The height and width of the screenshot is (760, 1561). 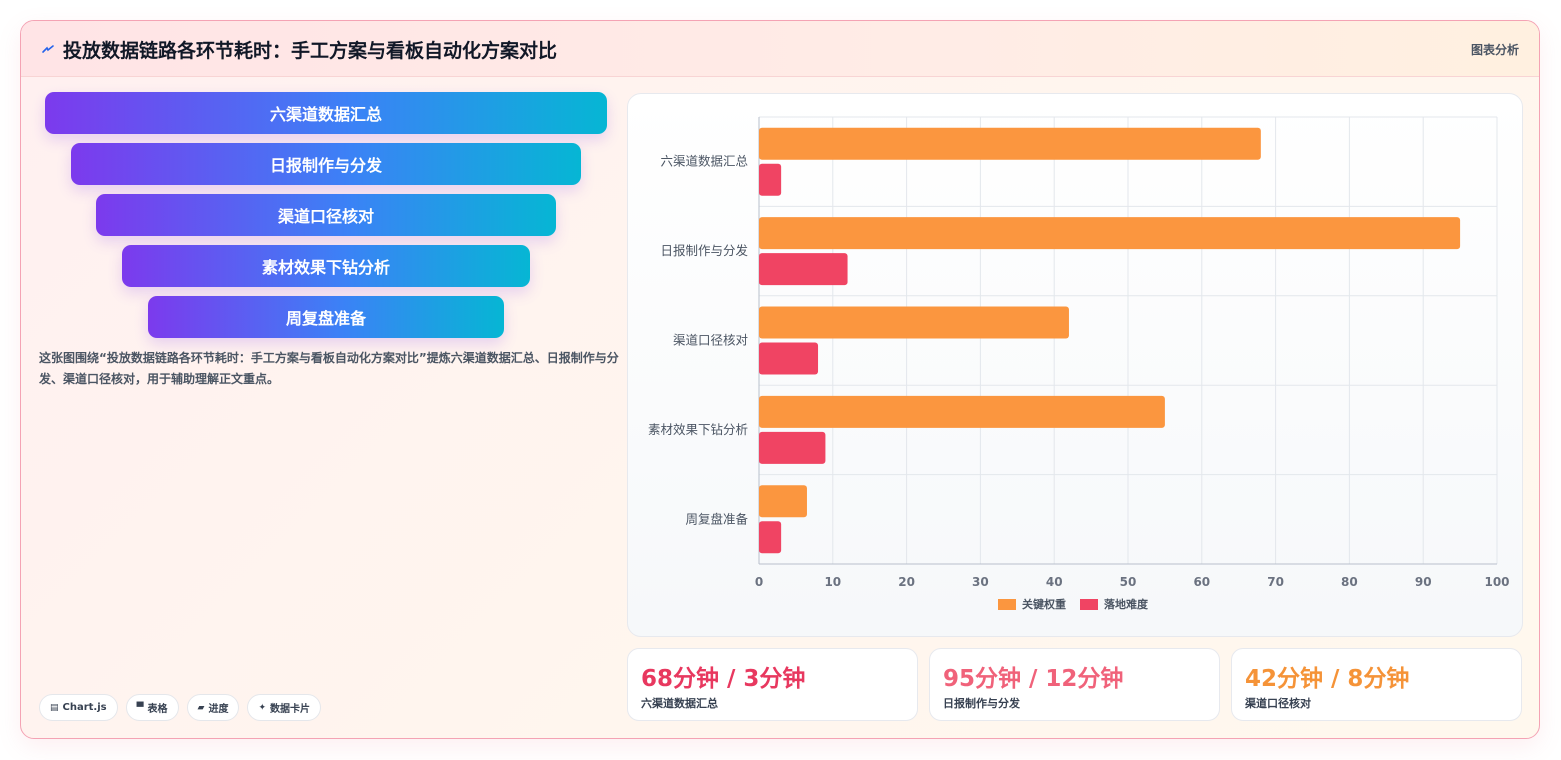 What do you see at coordinates (980, 582) in the screenshot?
I see `x-tick-label: 30` at bounding box center [980, 582].